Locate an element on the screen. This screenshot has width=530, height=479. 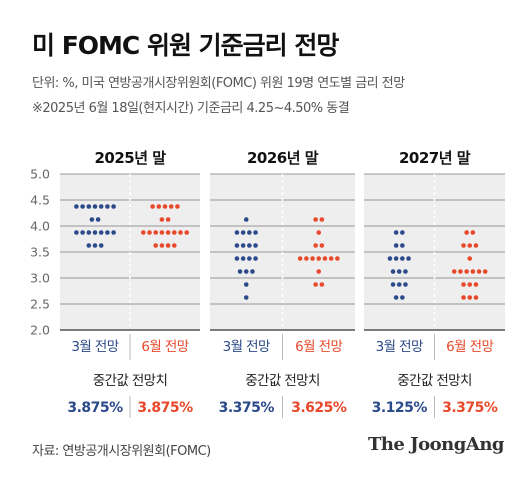
publisher-logo: The JoongAng is located at coordinates (436, 444).